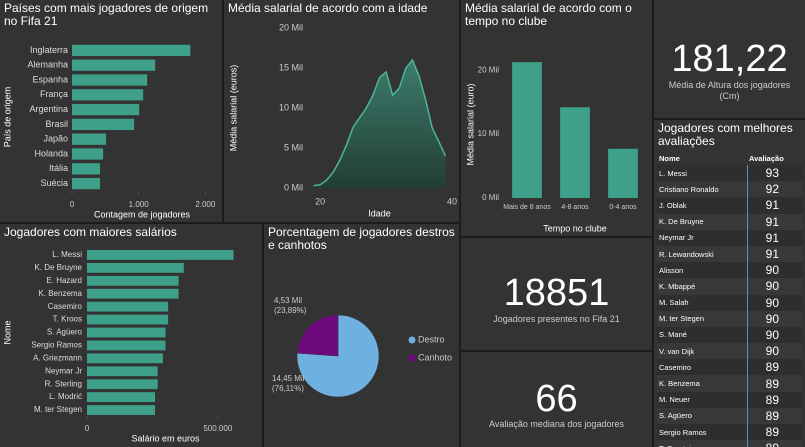 This screenshot has width=805, height=447. I want to click on card-label: Média de Altura dos jogadores (Cm), so click(729, 90).